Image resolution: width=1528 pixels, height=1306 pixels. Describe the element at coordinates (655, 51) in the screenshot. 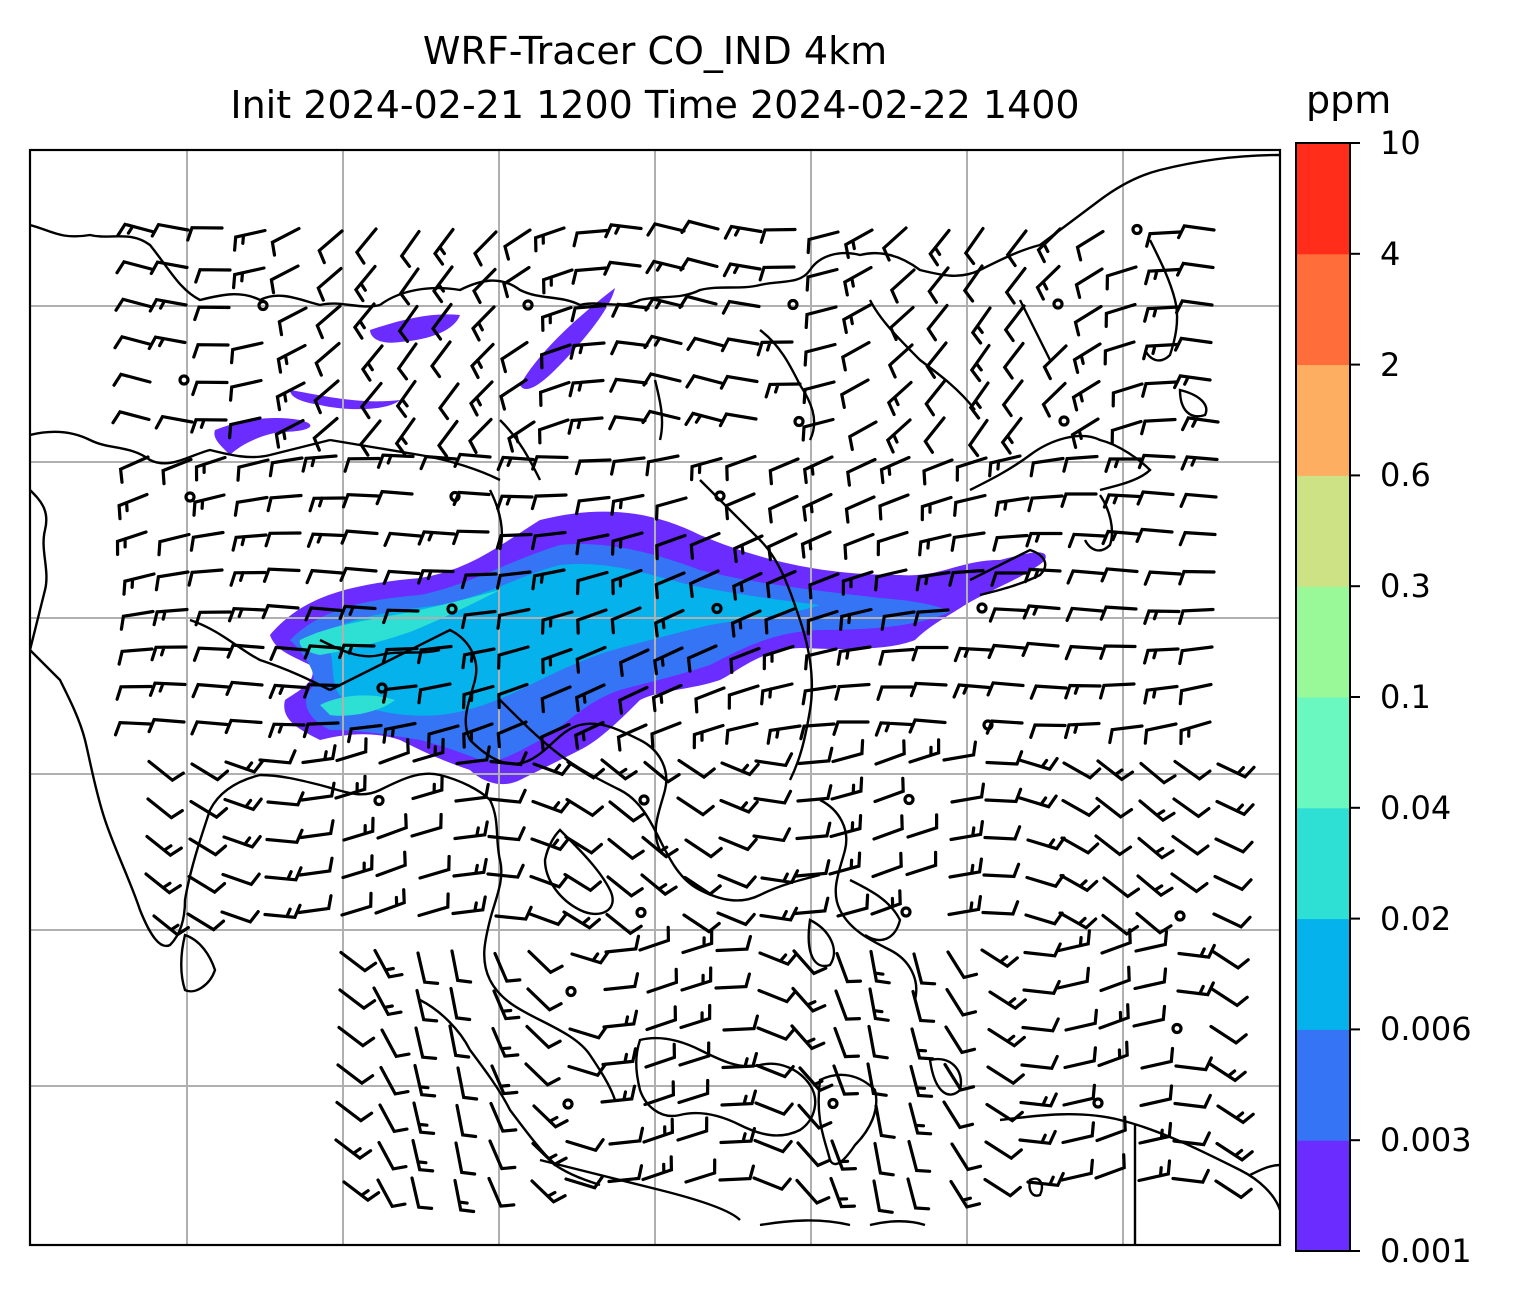

I see `map-title: WRF-Tracer CO_IND 4km` at that location.